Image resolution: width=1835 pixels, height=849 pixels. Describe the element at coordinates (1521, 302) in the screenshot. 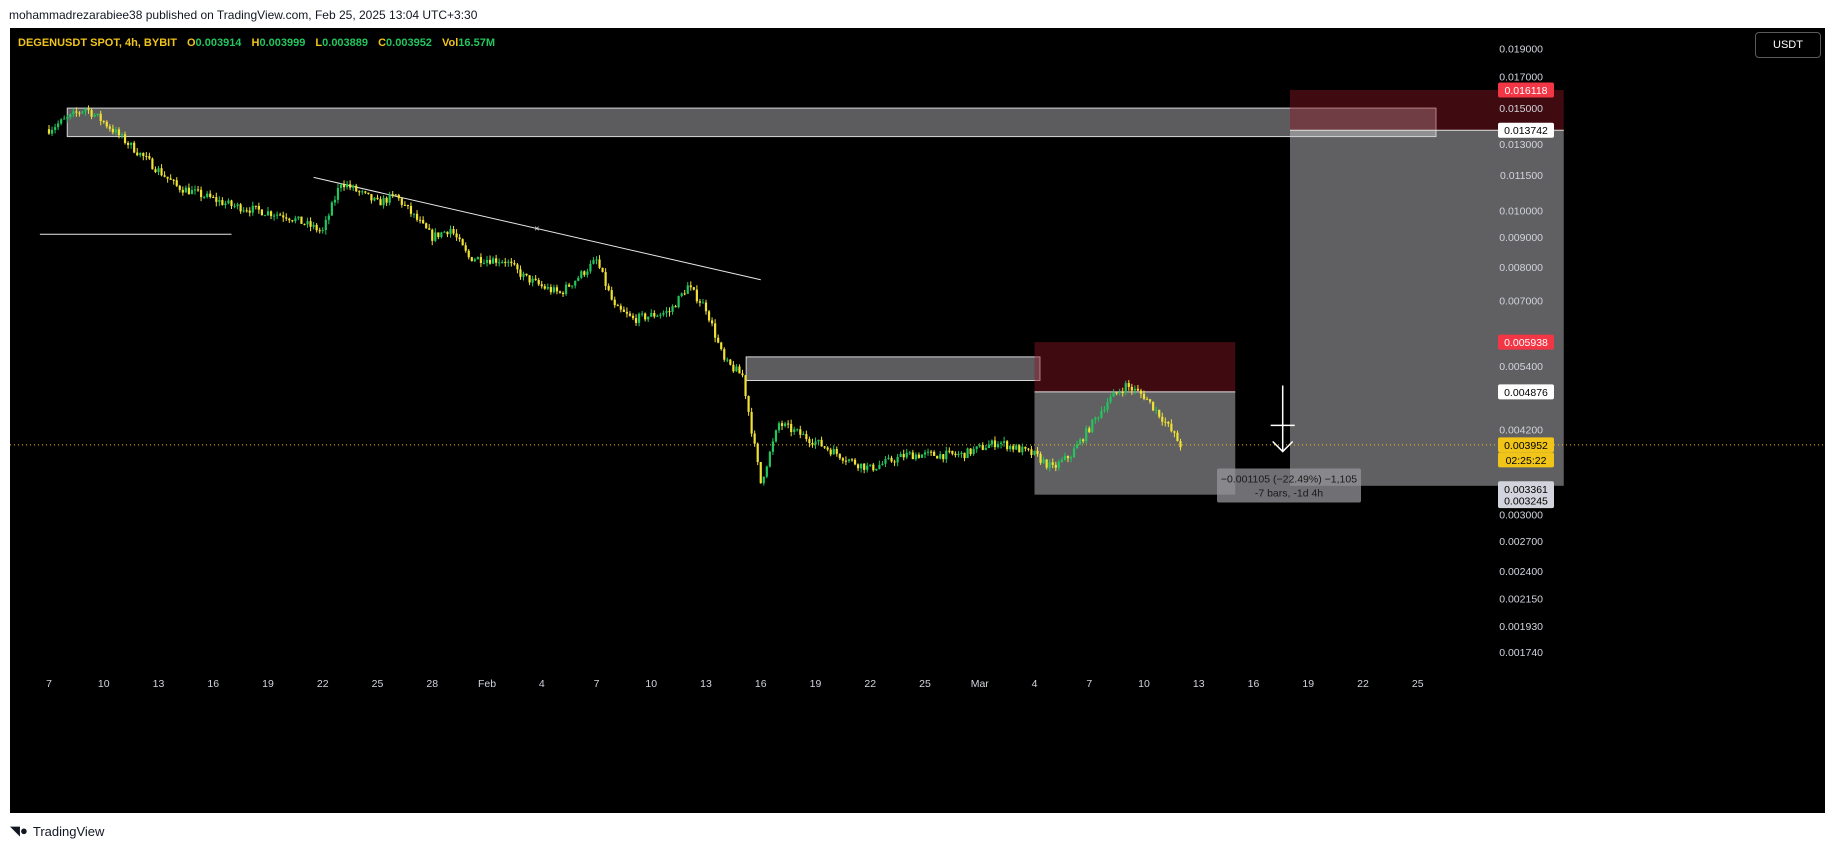

I see `y-tick-label: 0.007000` at that location.